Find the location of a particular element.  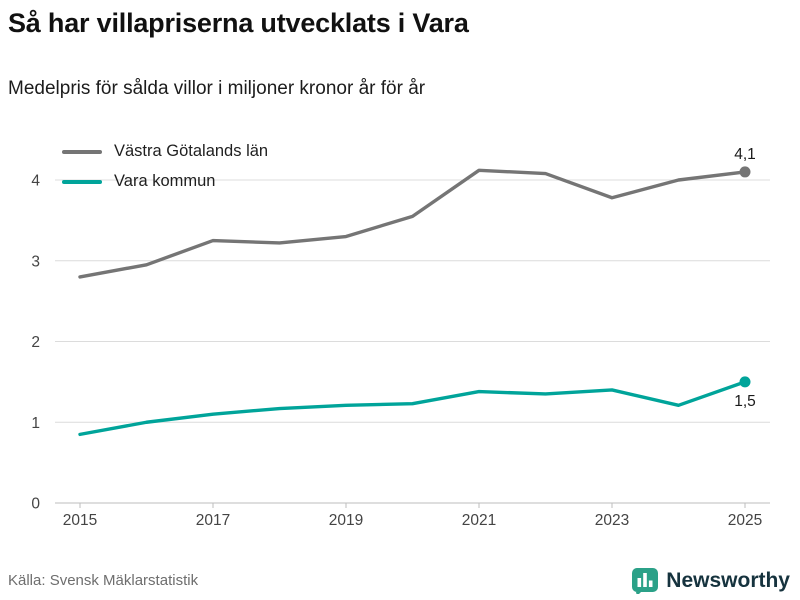

page-title: Så har villapriserna utvecklats i Vara is located at coordinates (238, 23).